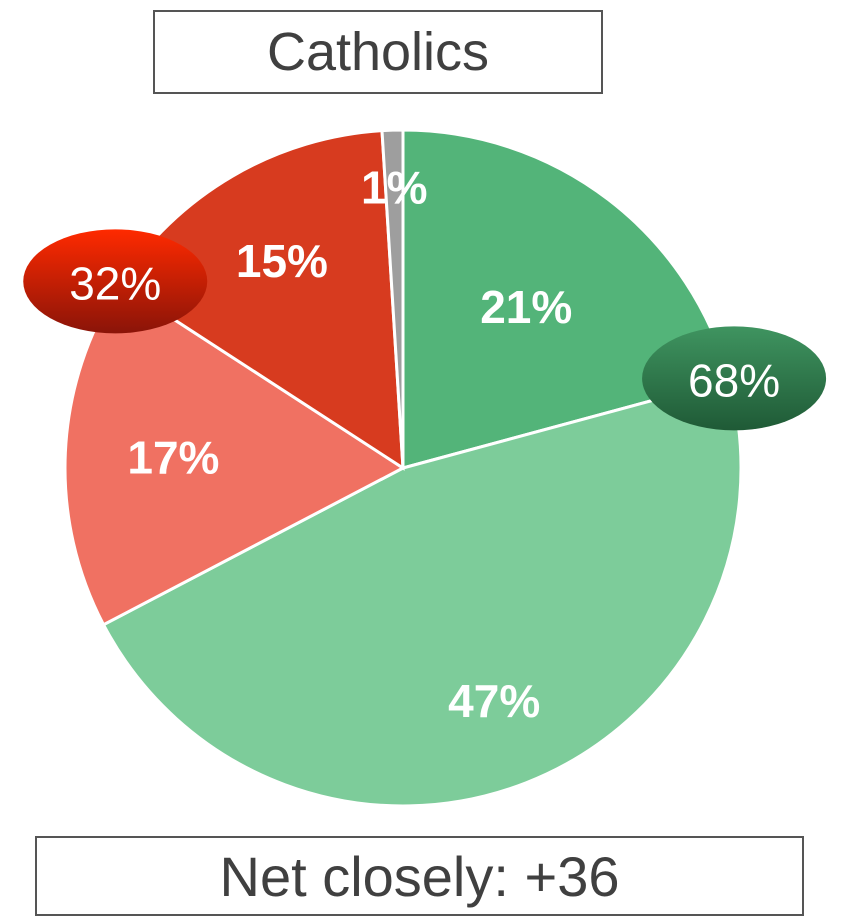 This screenshot has height=920, width=846. I want to click on chart-title: Catholics, so click(378, 52).